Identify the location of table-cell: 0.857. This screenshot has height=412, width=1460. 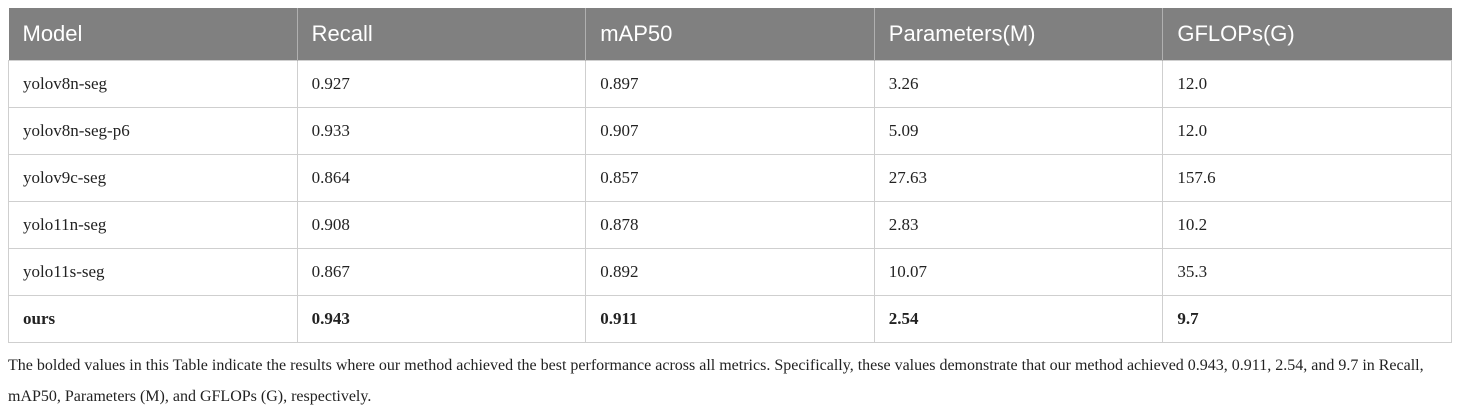
(730, 178).